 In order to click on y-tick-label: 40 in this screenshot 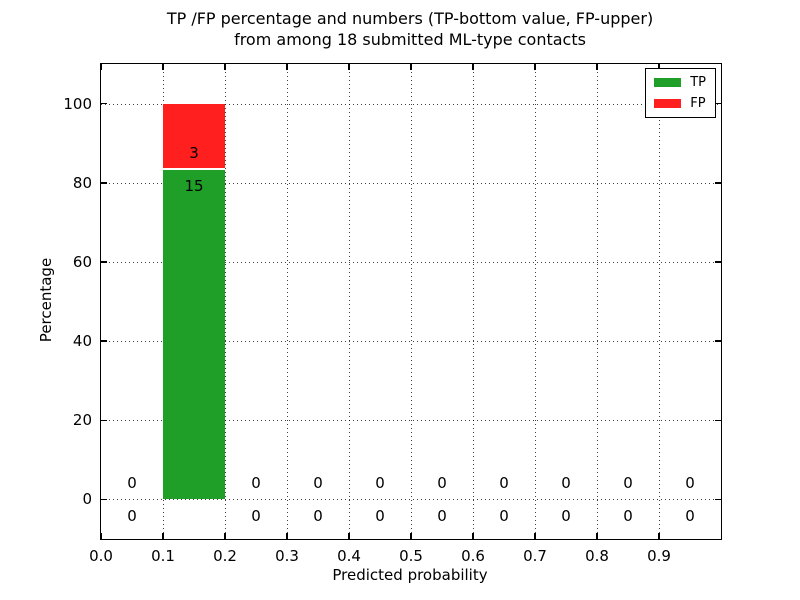, I will do `click(82, 341)`.